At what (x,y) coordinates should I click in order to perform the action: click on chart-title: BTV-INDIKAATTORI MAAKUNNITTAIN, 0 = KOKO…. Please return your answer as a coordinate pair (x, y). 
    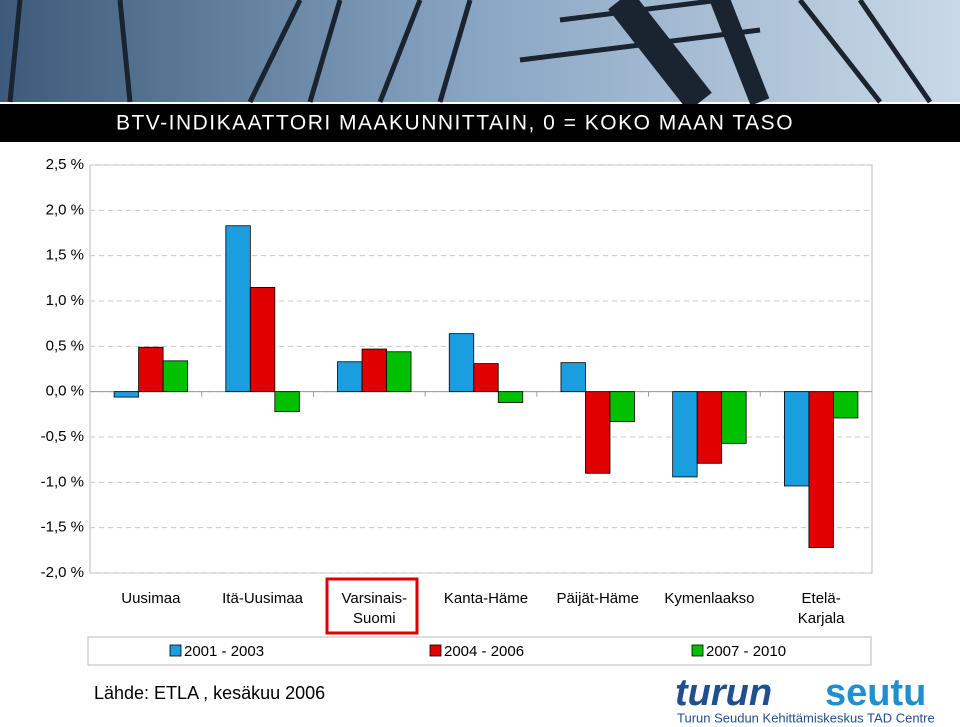
    Looking at the image, I should click on (455, 123).